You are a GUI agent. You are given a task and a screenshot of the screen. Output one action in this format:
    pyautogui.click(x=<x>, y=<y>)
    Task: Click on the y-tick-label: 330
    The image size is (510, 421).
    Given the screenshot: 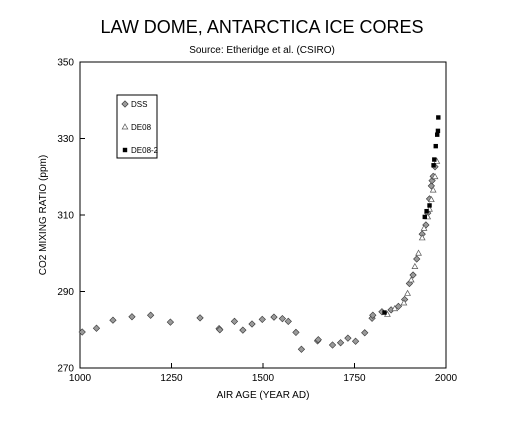 What is the action you would take?
    pyautogui.click(x=65, y=139)
    